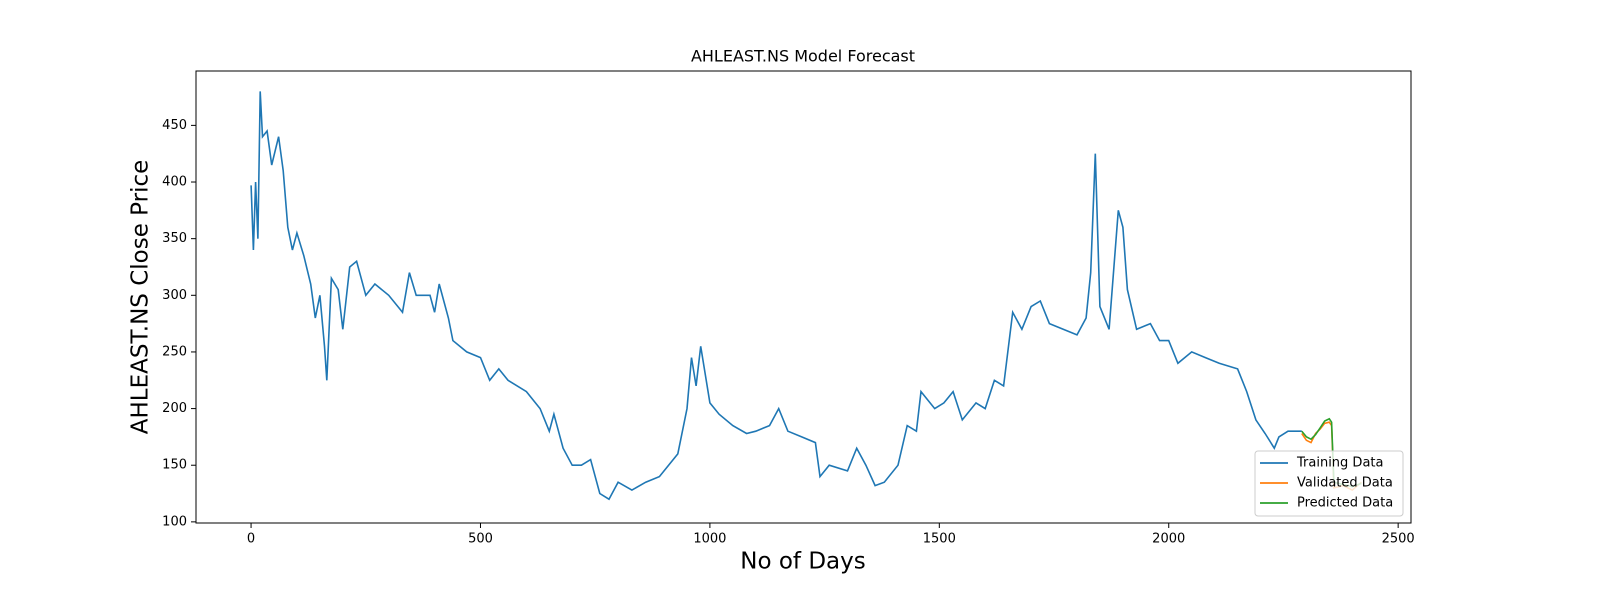 This screenshot has height=600, width=1600. Describe the element at coordinates (174, 182) in the screenshot. I see `y-tick-label: 400` at that location.